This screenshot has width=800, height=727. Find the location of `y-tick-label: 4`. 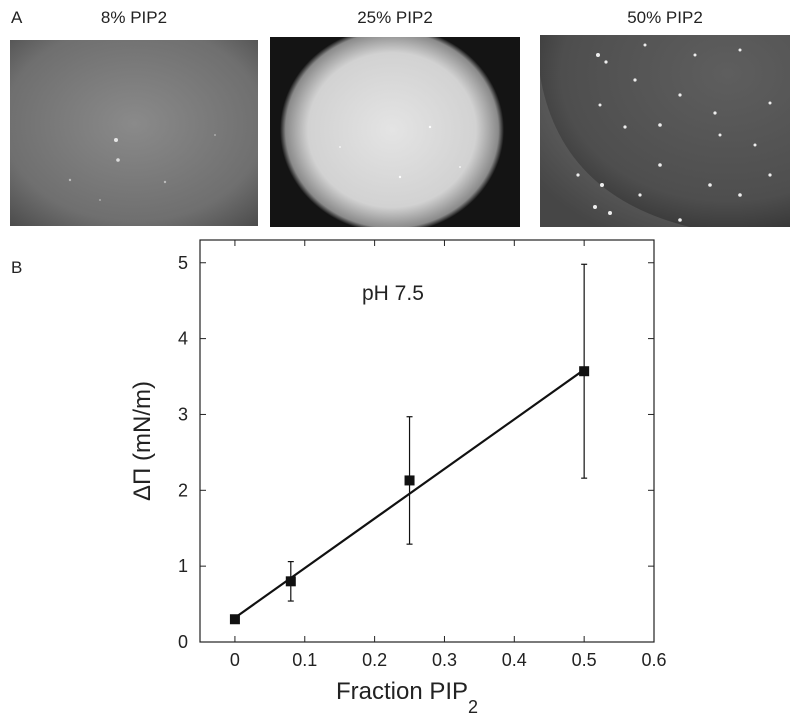

y-tick-label: 4 is located at coordinates (183, 339).